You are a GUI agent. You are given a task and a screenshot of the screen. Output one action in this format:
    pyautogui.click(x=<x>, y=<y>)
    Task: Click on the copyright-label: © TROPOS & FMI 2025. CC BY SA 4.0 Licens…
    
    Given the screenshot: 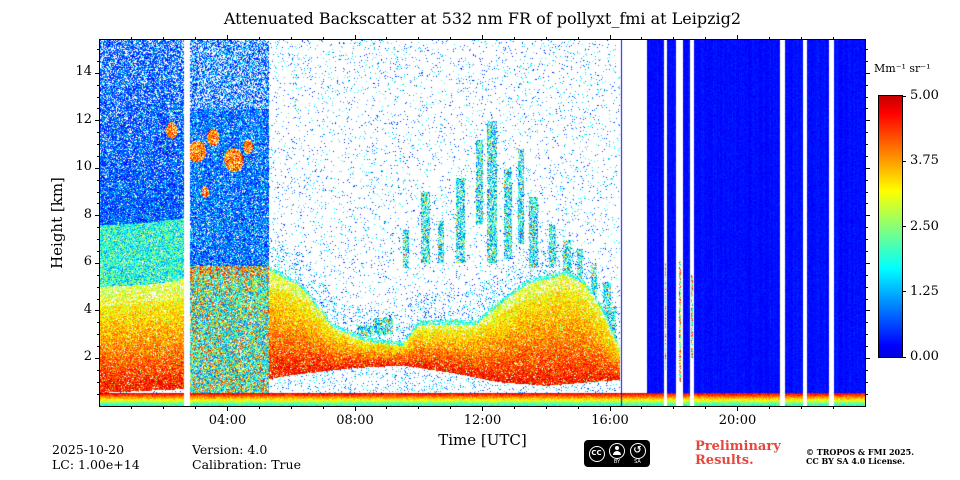 What is the action you would take?
    pyautogui.click(x=860, y=457)
    